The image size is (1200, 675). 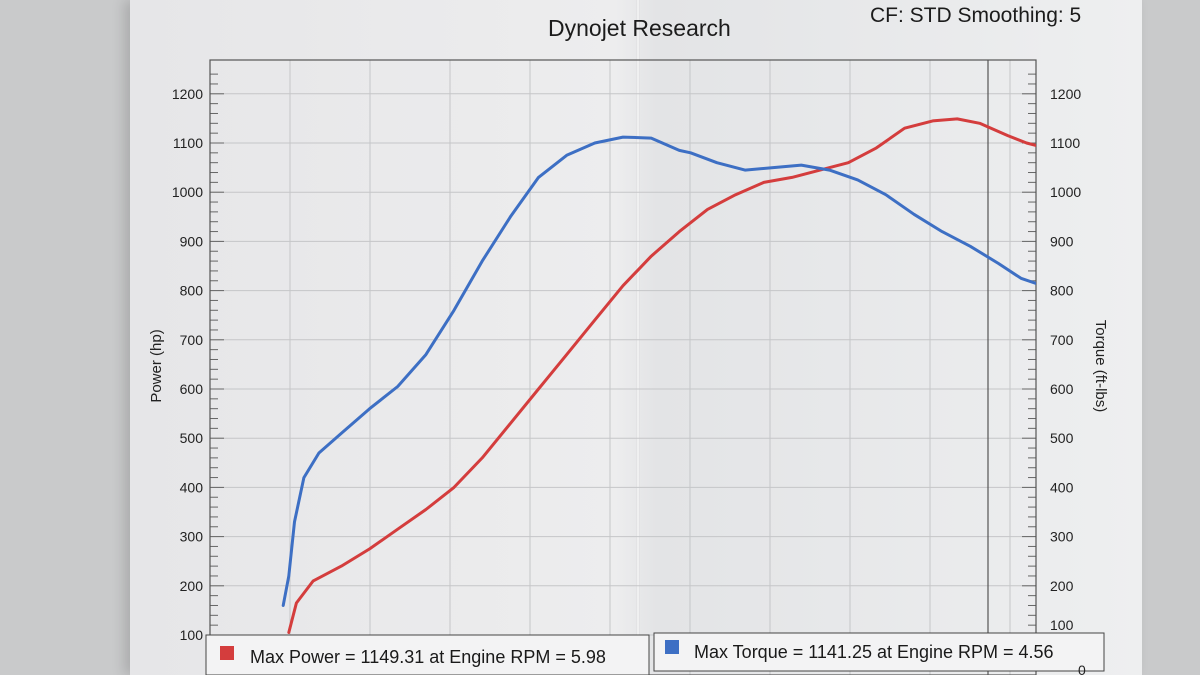 I want to click on legend-box-power, so click(x=427, y=654).